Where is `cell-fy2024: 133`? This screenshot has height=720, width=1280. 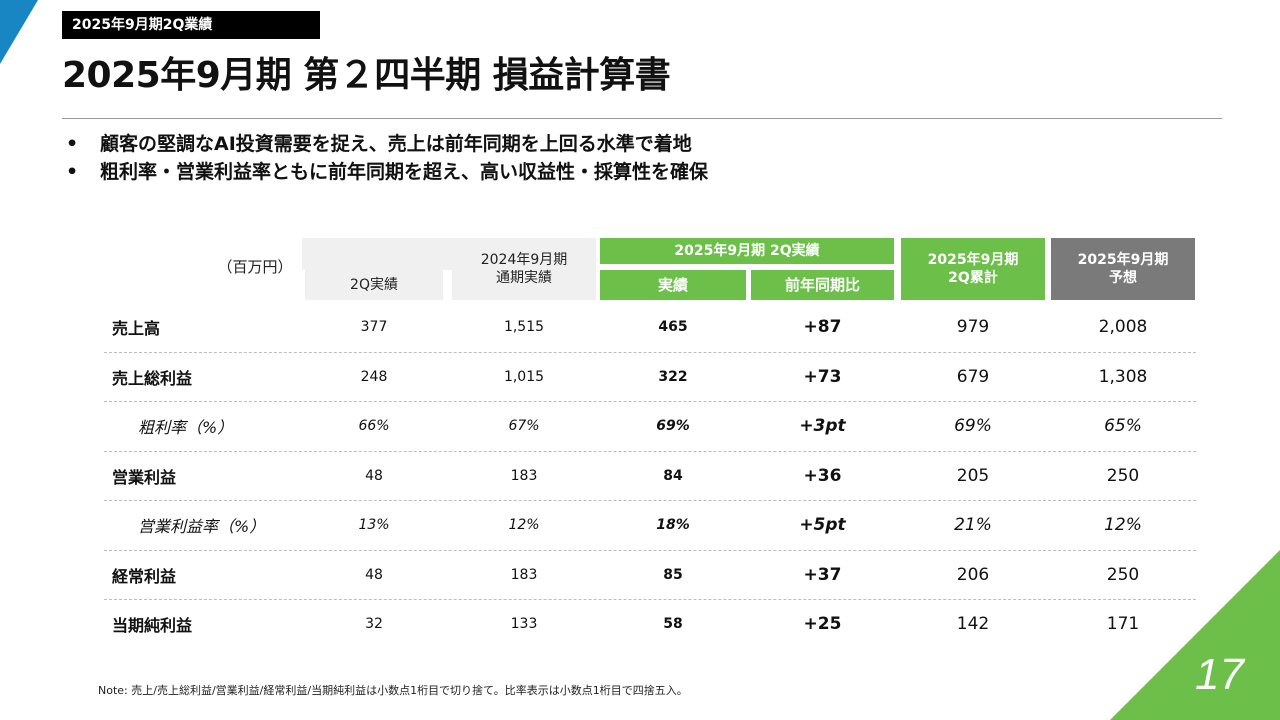 cell-fy2024: 133 is located at coordinates (524, 624).